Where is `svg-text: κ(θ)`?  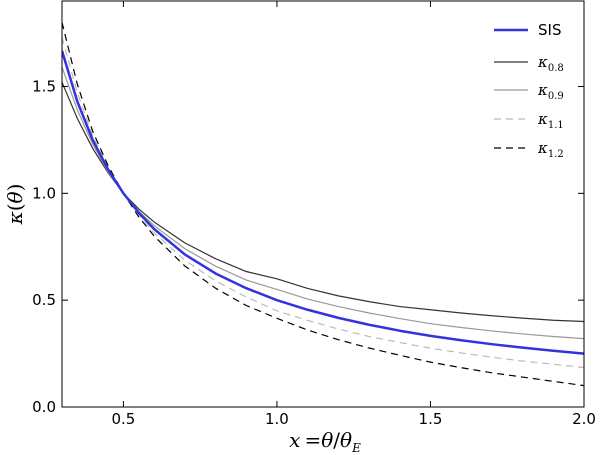 svg-text: κ(θ) is located at coordinates (15, 205).